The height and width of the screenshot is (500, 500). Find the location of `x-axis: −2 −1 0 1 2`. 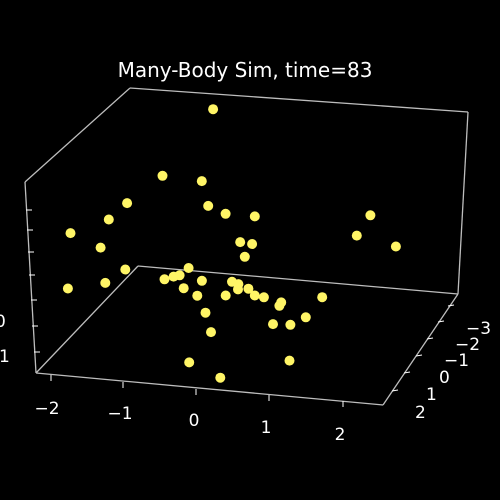

x-axis: −2 −1 0 1 2 is located at coordinates (189, 410).